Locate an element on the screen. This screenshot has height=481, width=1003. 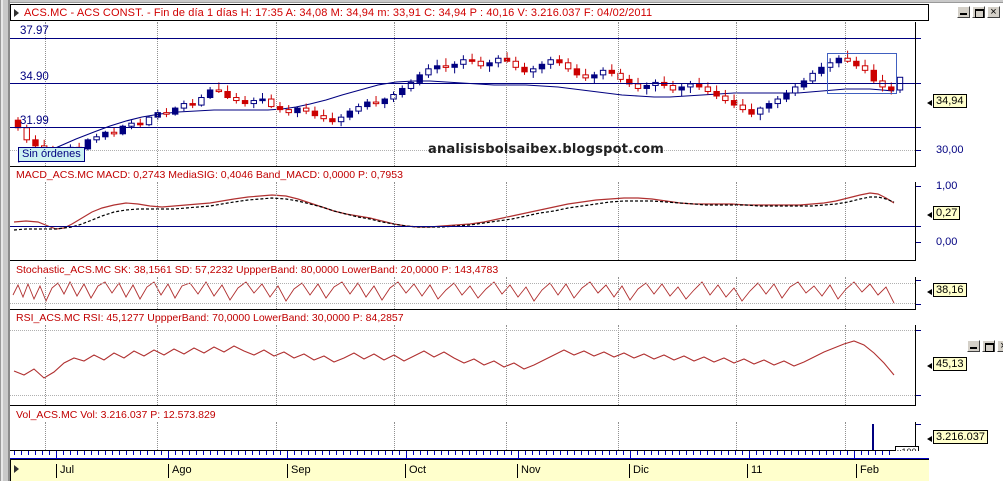
price-label-mid: 34.90 is located at coordinates (34, 77).